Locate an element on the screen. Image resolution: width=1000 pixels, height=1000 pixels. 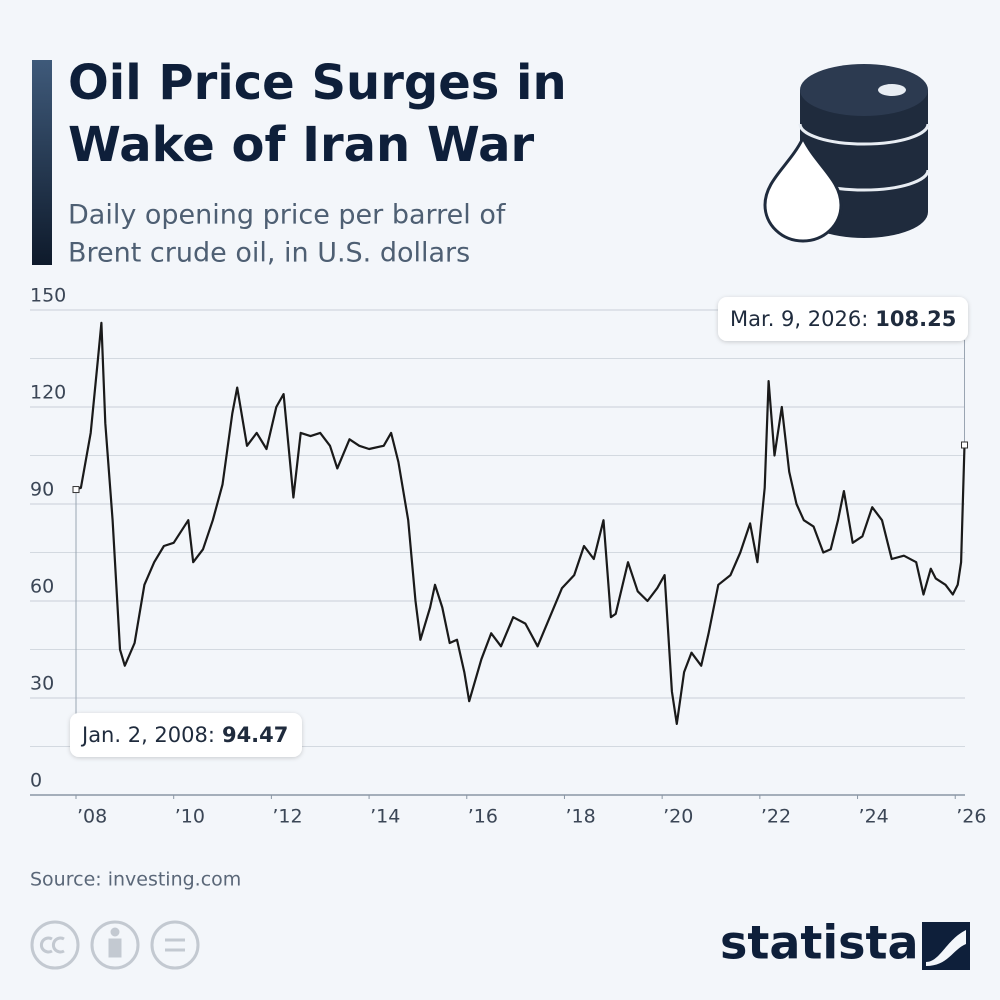
y-tick-label: 120 is located at coordinates (48, 393).